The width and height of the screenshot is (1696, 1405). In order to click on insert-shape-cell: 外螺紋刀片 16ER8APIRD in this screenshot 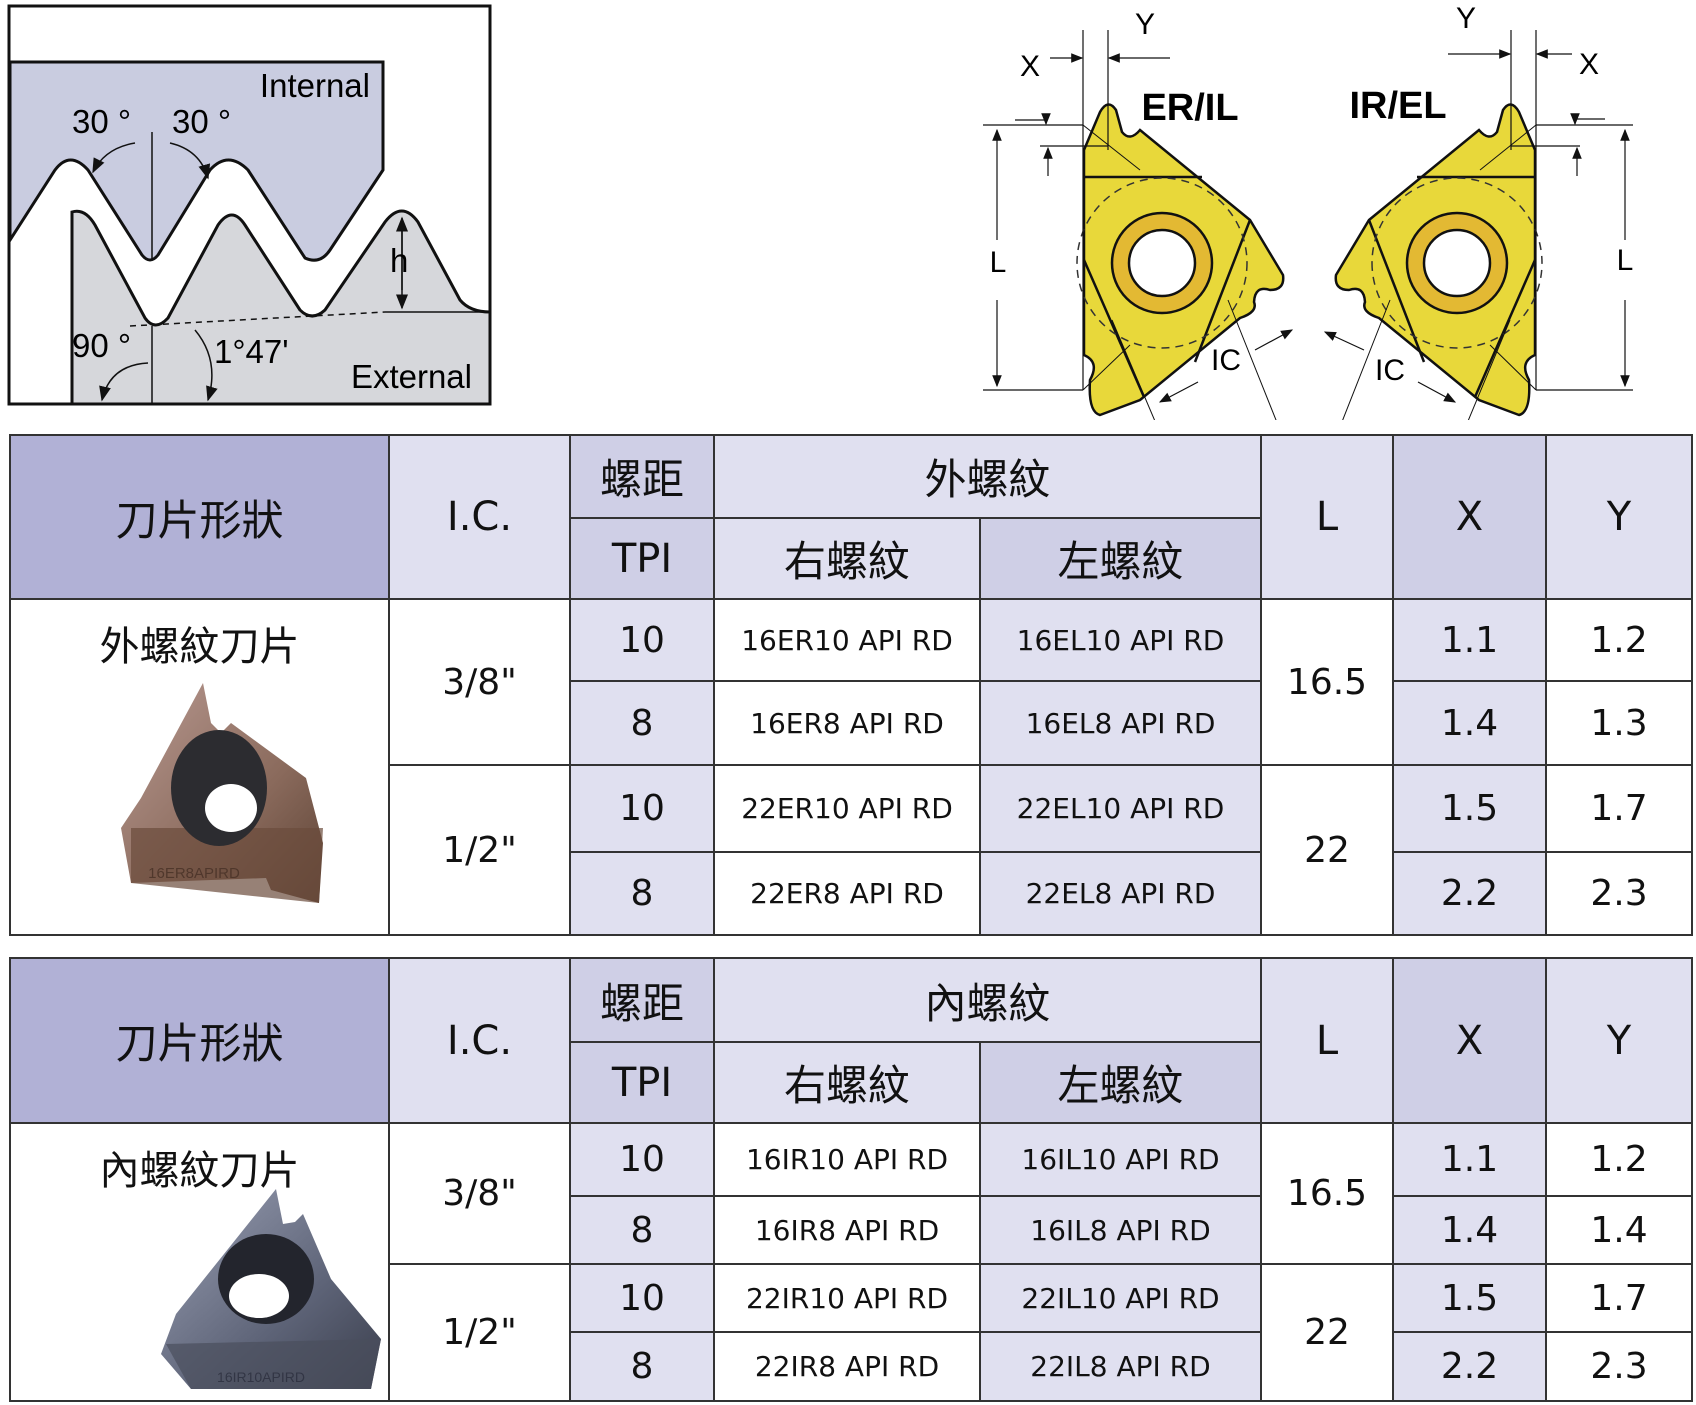, I will do `click(199, 767)`.